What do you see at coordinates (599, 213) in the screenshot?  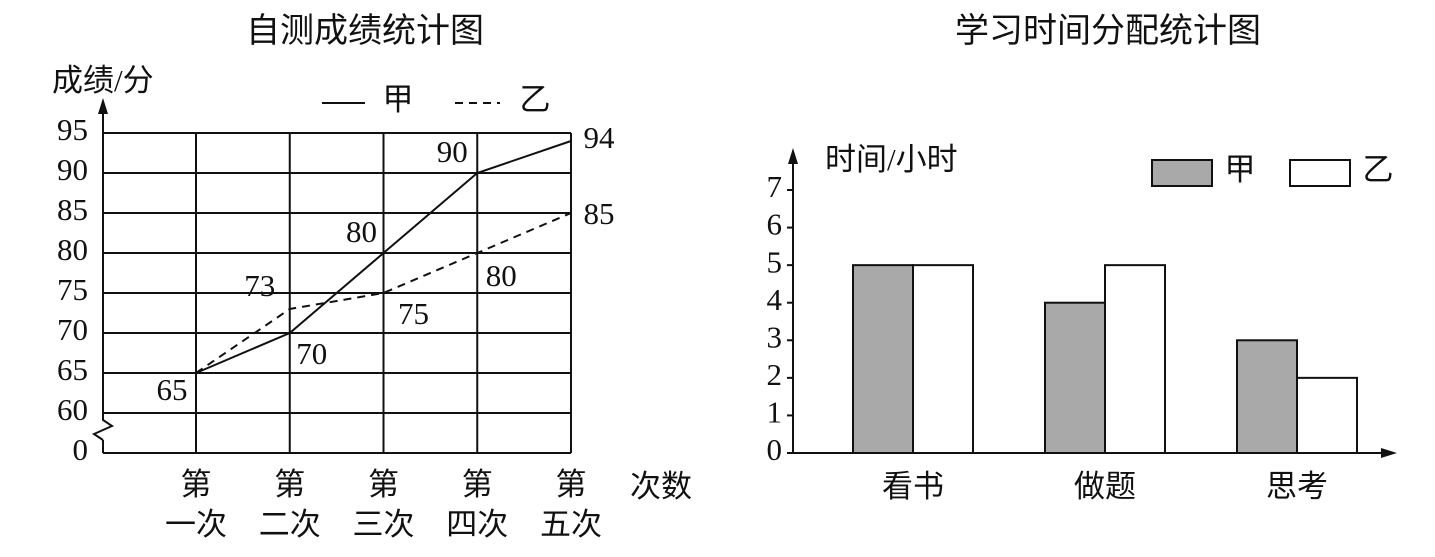 I see `data-label: 85` at bounding box center [599, 213].